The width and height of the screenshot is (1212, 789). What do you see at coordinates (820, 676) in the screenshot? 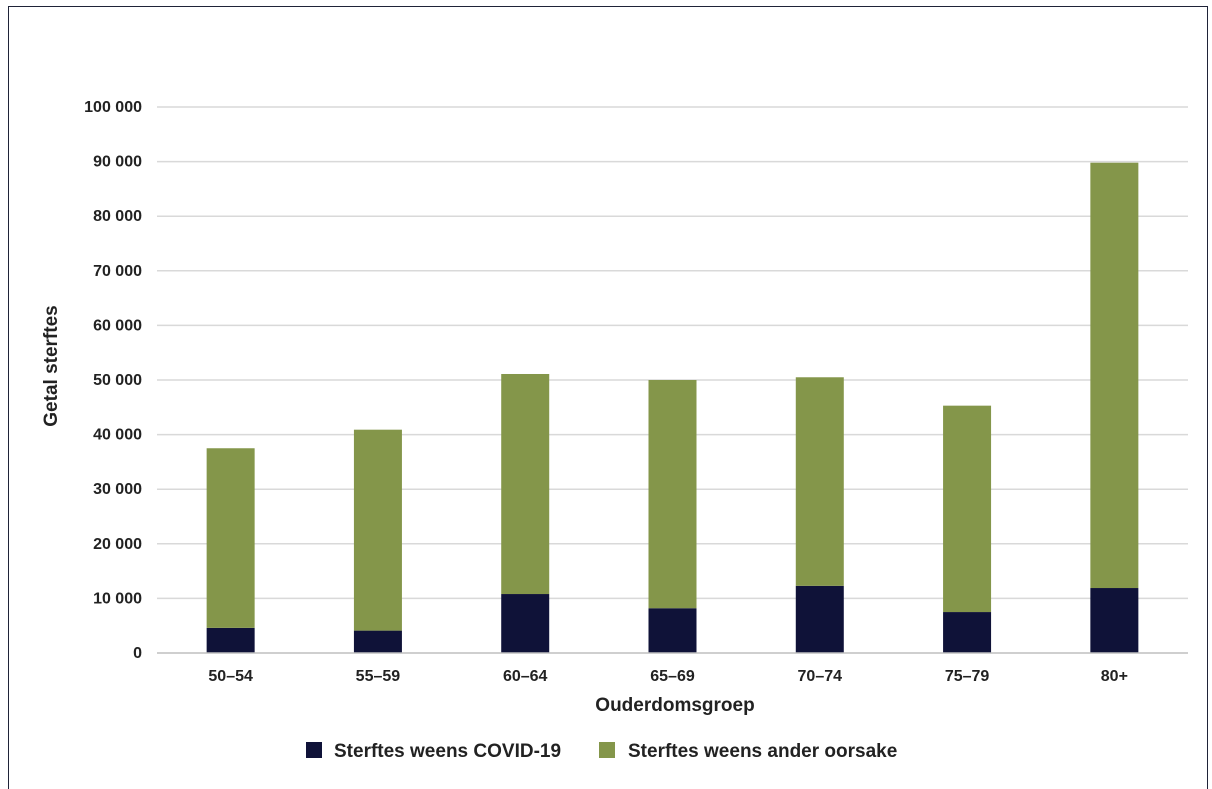
I see `x-tick-label: 70–74` at bounding box center [820, 676].